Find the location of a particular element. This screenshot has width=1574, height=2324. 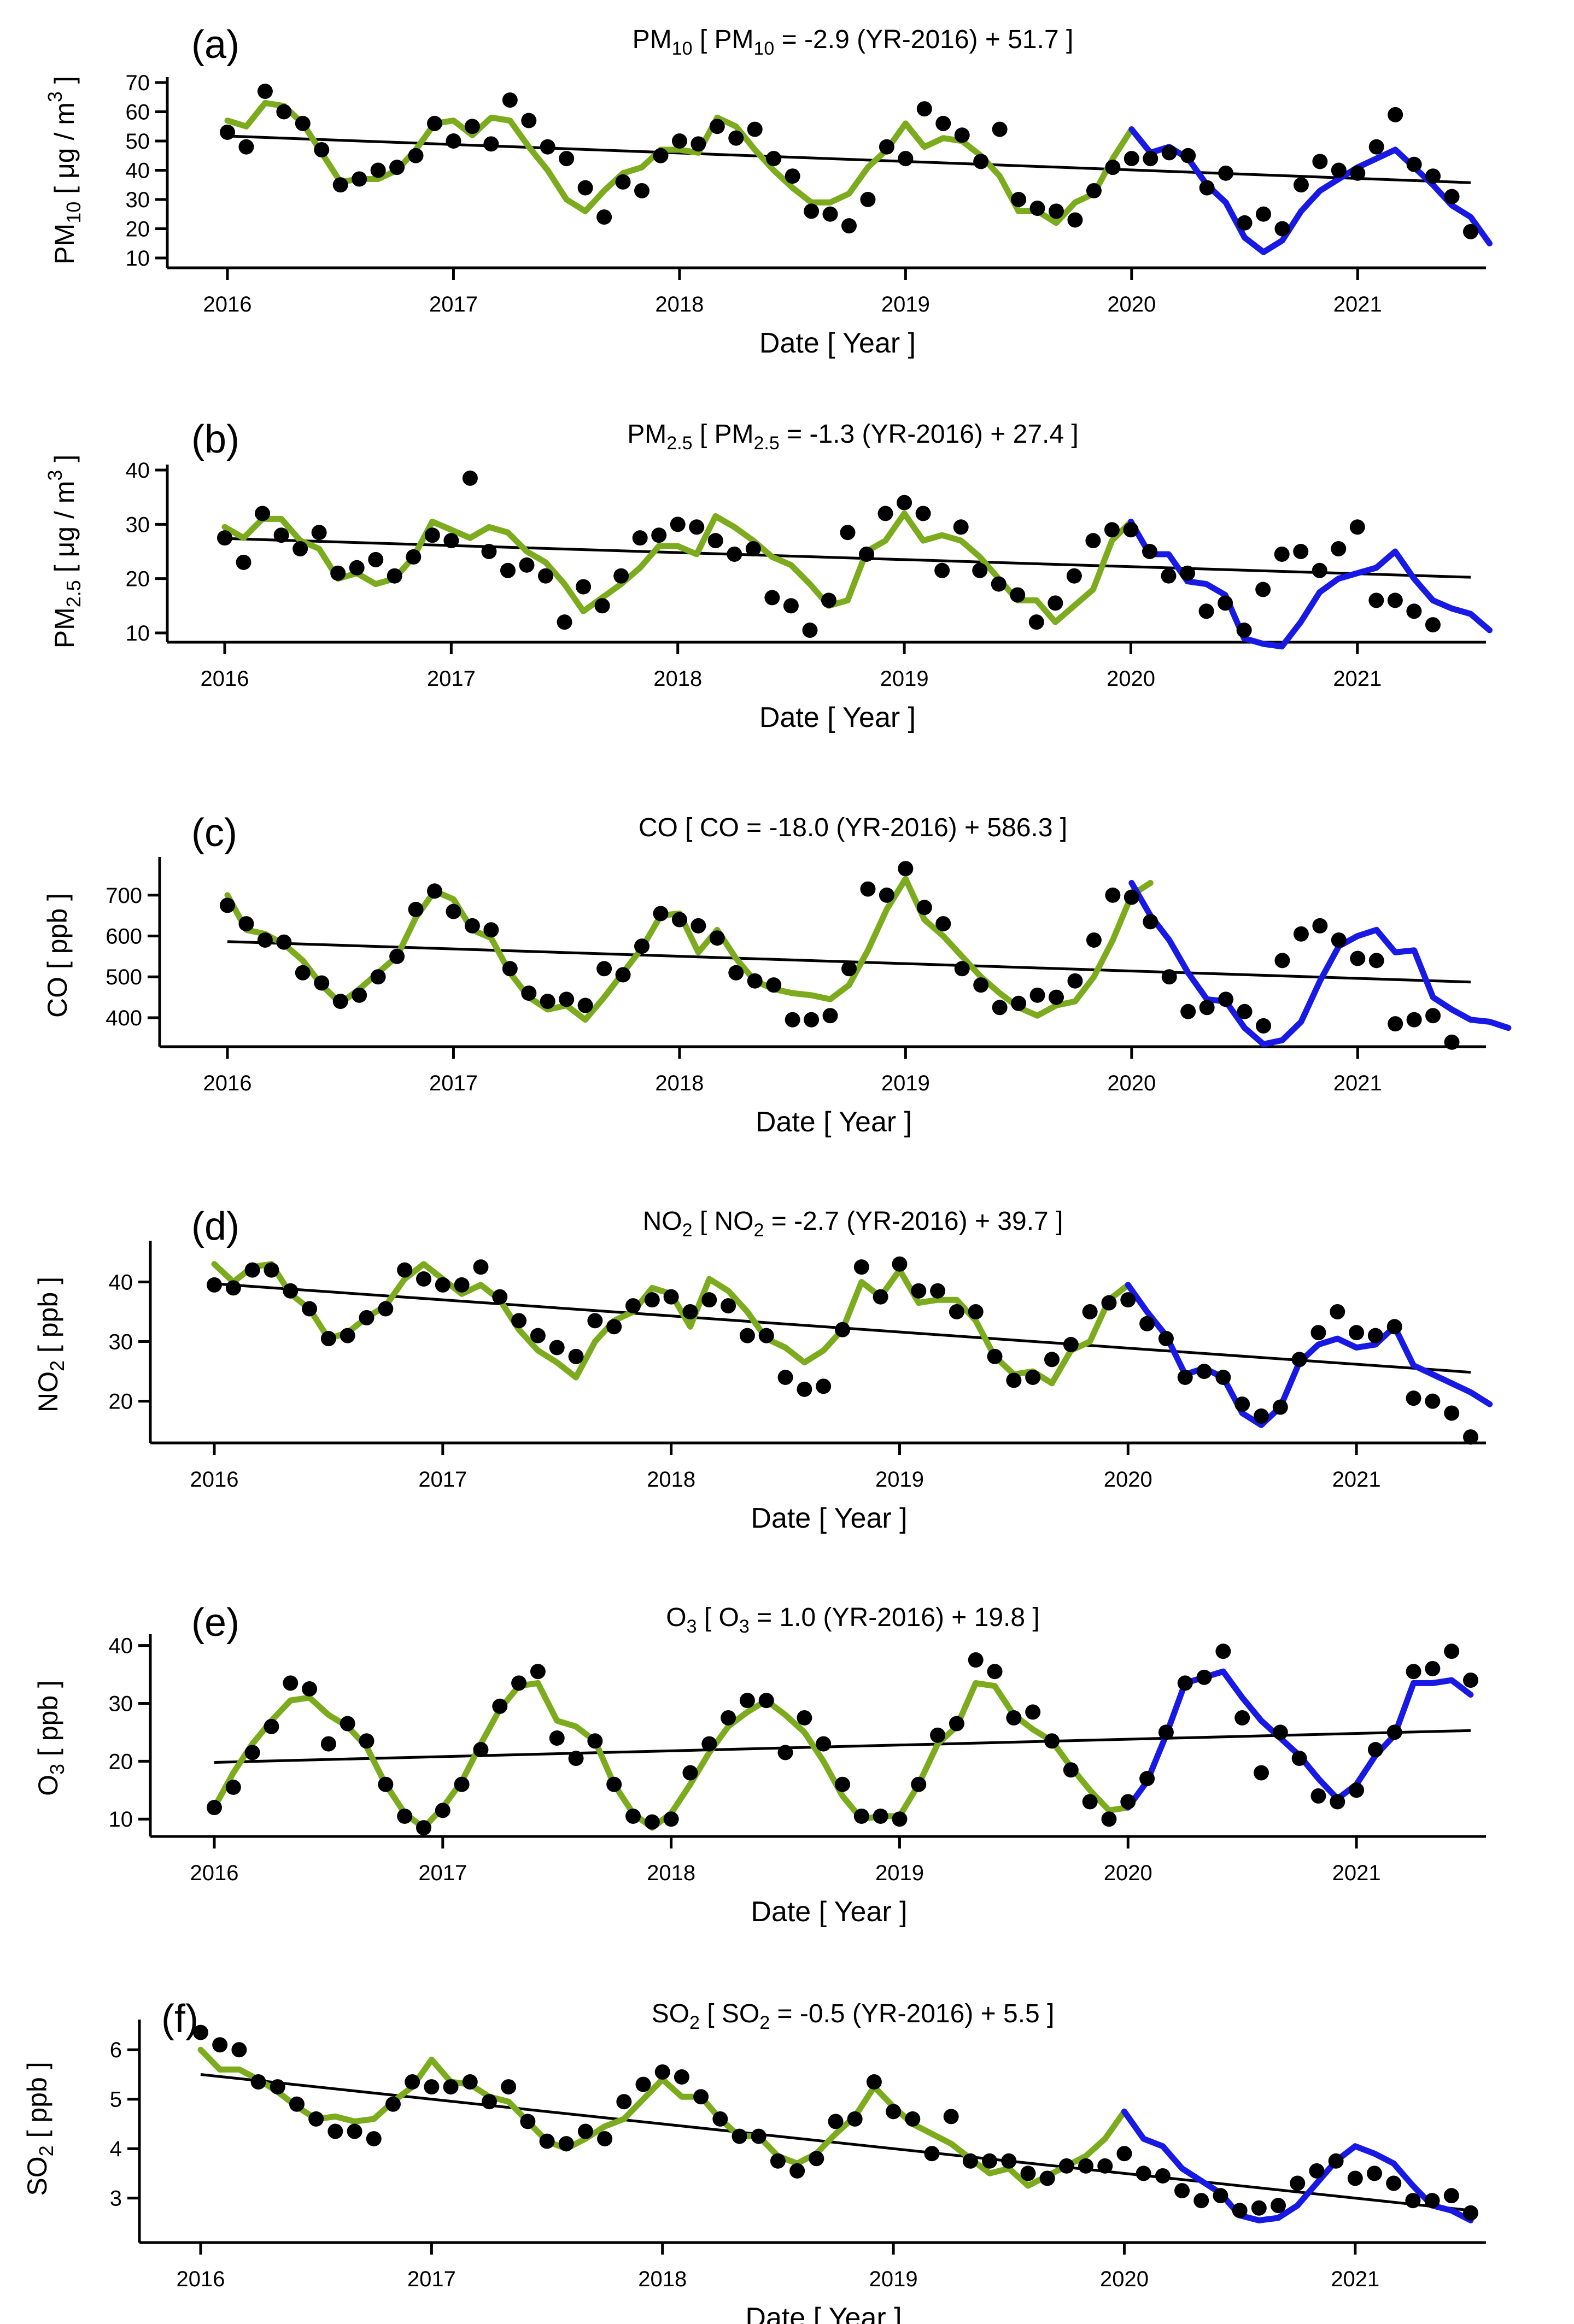

panel-letter: (e) is located at coordinates (215, 1623).